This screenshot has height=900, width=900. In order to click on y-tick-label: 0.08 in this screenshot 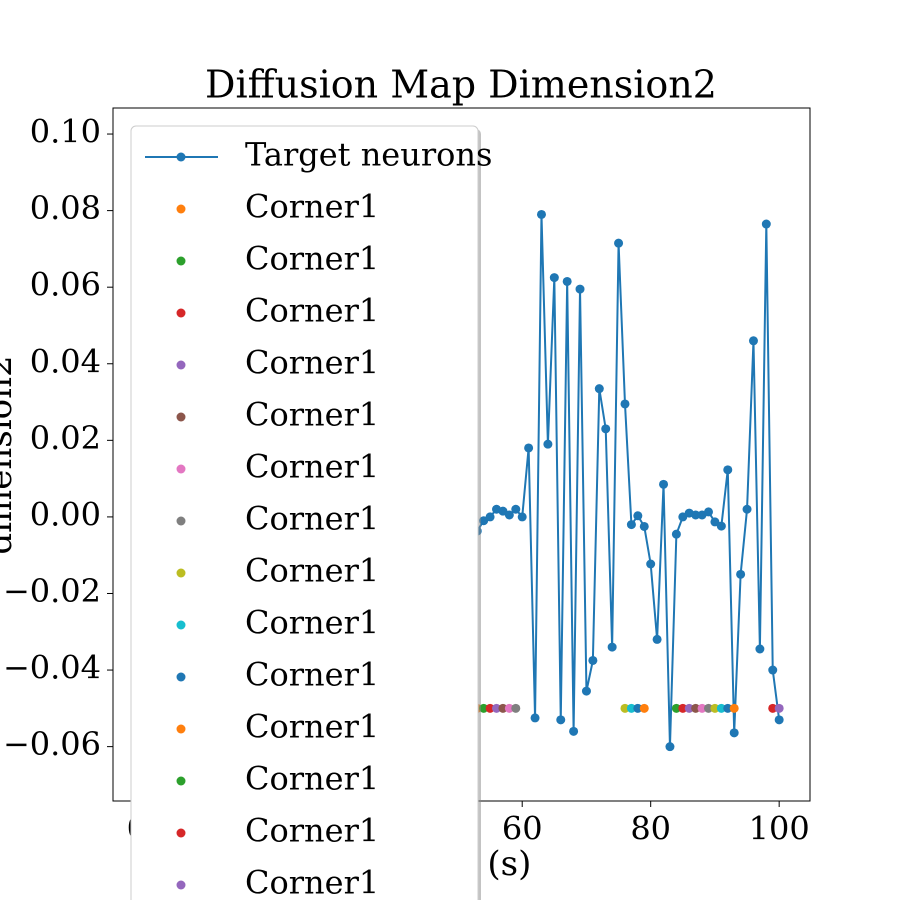, I will do `click(65, 208)`.